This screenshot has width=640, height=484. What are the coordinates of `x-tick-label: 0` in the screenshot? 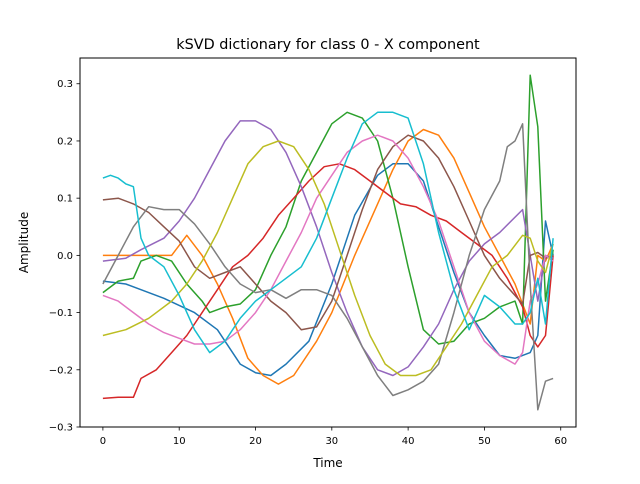 It's located at (103, 441).